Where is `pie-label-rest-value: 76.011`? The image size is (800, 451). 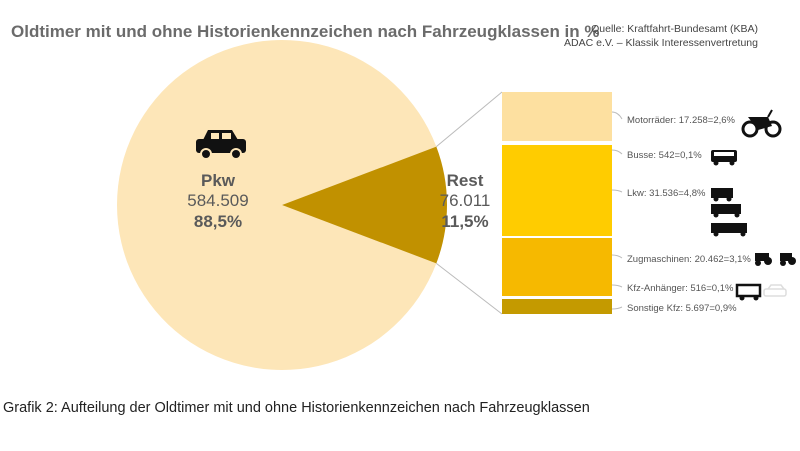
pie-label-rest-value: 76.011 is located at coordinates (465, 200).